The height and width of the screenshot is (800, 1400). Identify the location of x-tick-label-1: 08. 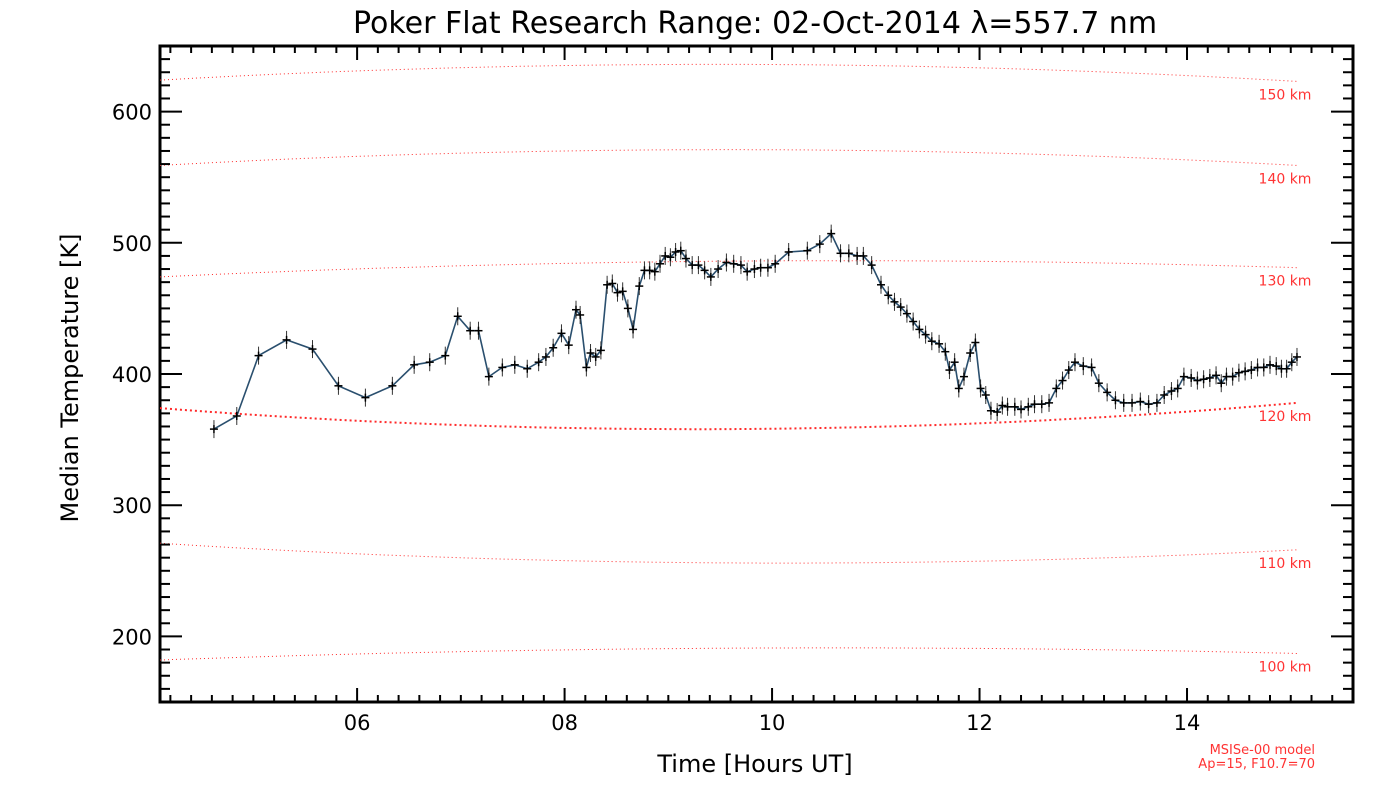
(564, 723).